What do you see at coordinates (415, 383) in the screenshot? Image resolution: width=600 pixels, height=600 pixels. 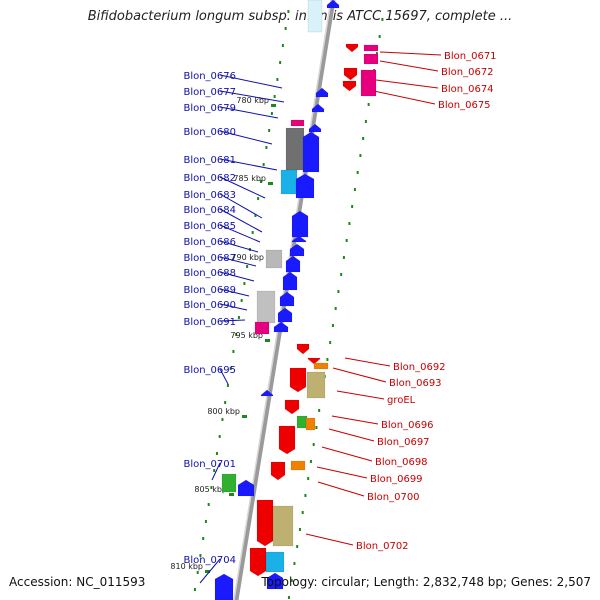 I see `gene-label-blon_0693: Blon_0693` at bounding box center [415, 383].